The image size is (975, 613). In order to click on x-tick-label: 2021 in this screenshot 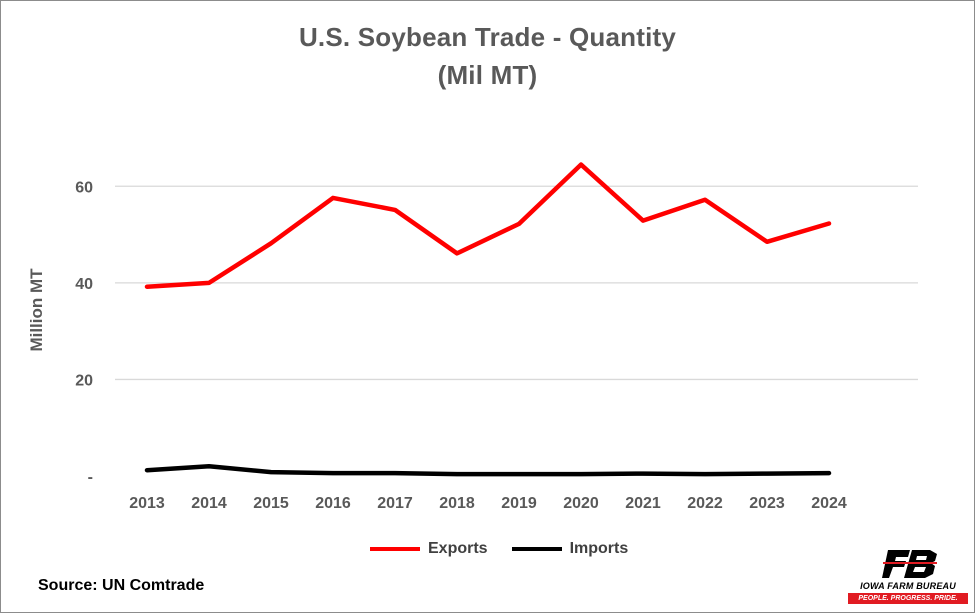, I will do `click(643, 503)`.